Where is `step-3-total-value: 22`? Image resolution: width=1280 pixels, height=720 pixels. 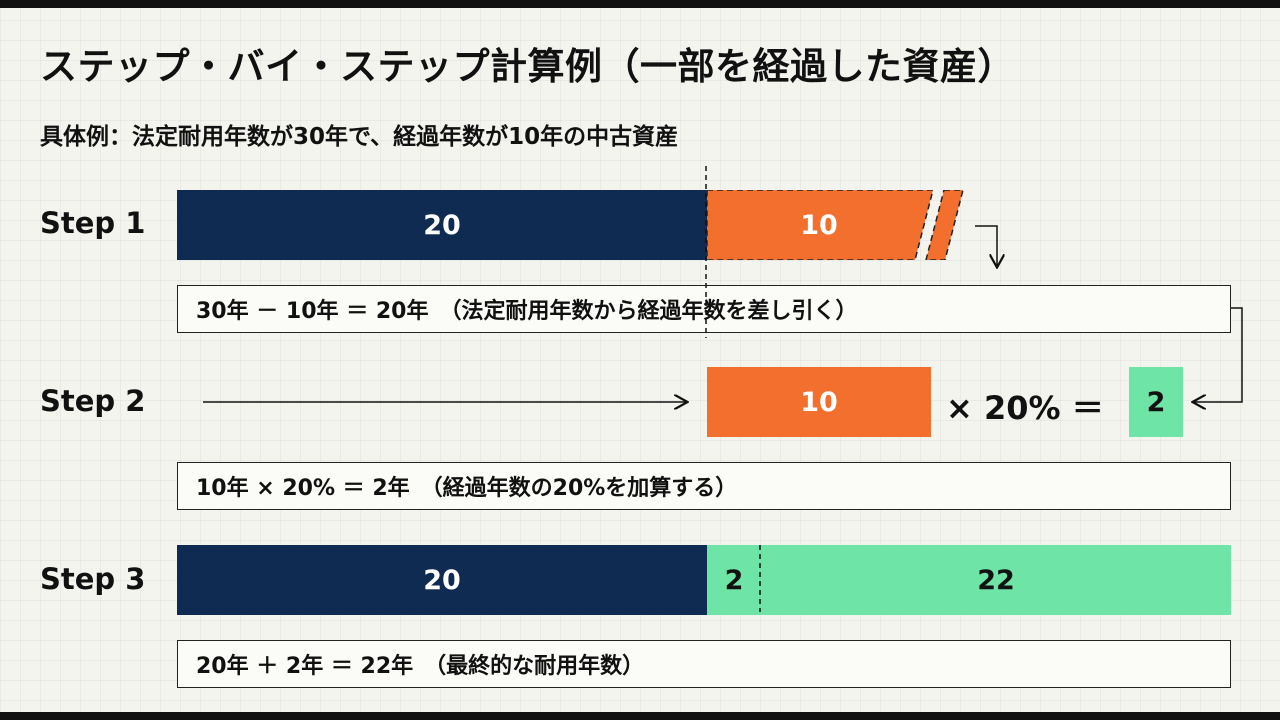 step-3-total-value: 22 is located at coordinates (996, 580).